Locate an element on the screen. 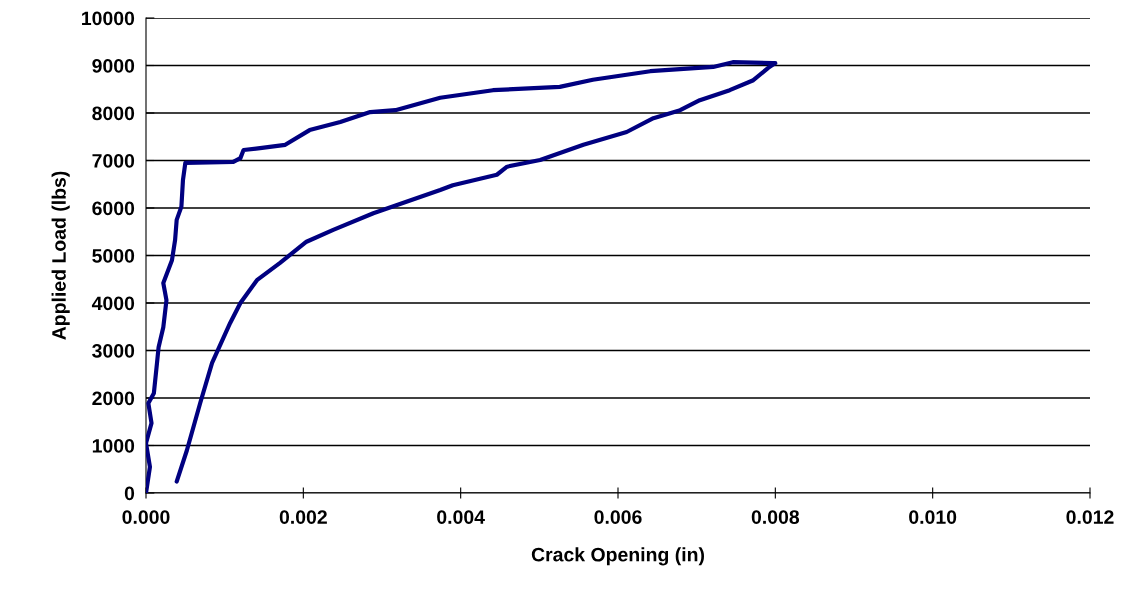 The height and width of the screenshot is (600, 1132). y-axis-title: Applied Load (lbs) is located at coordinates (60, 255).